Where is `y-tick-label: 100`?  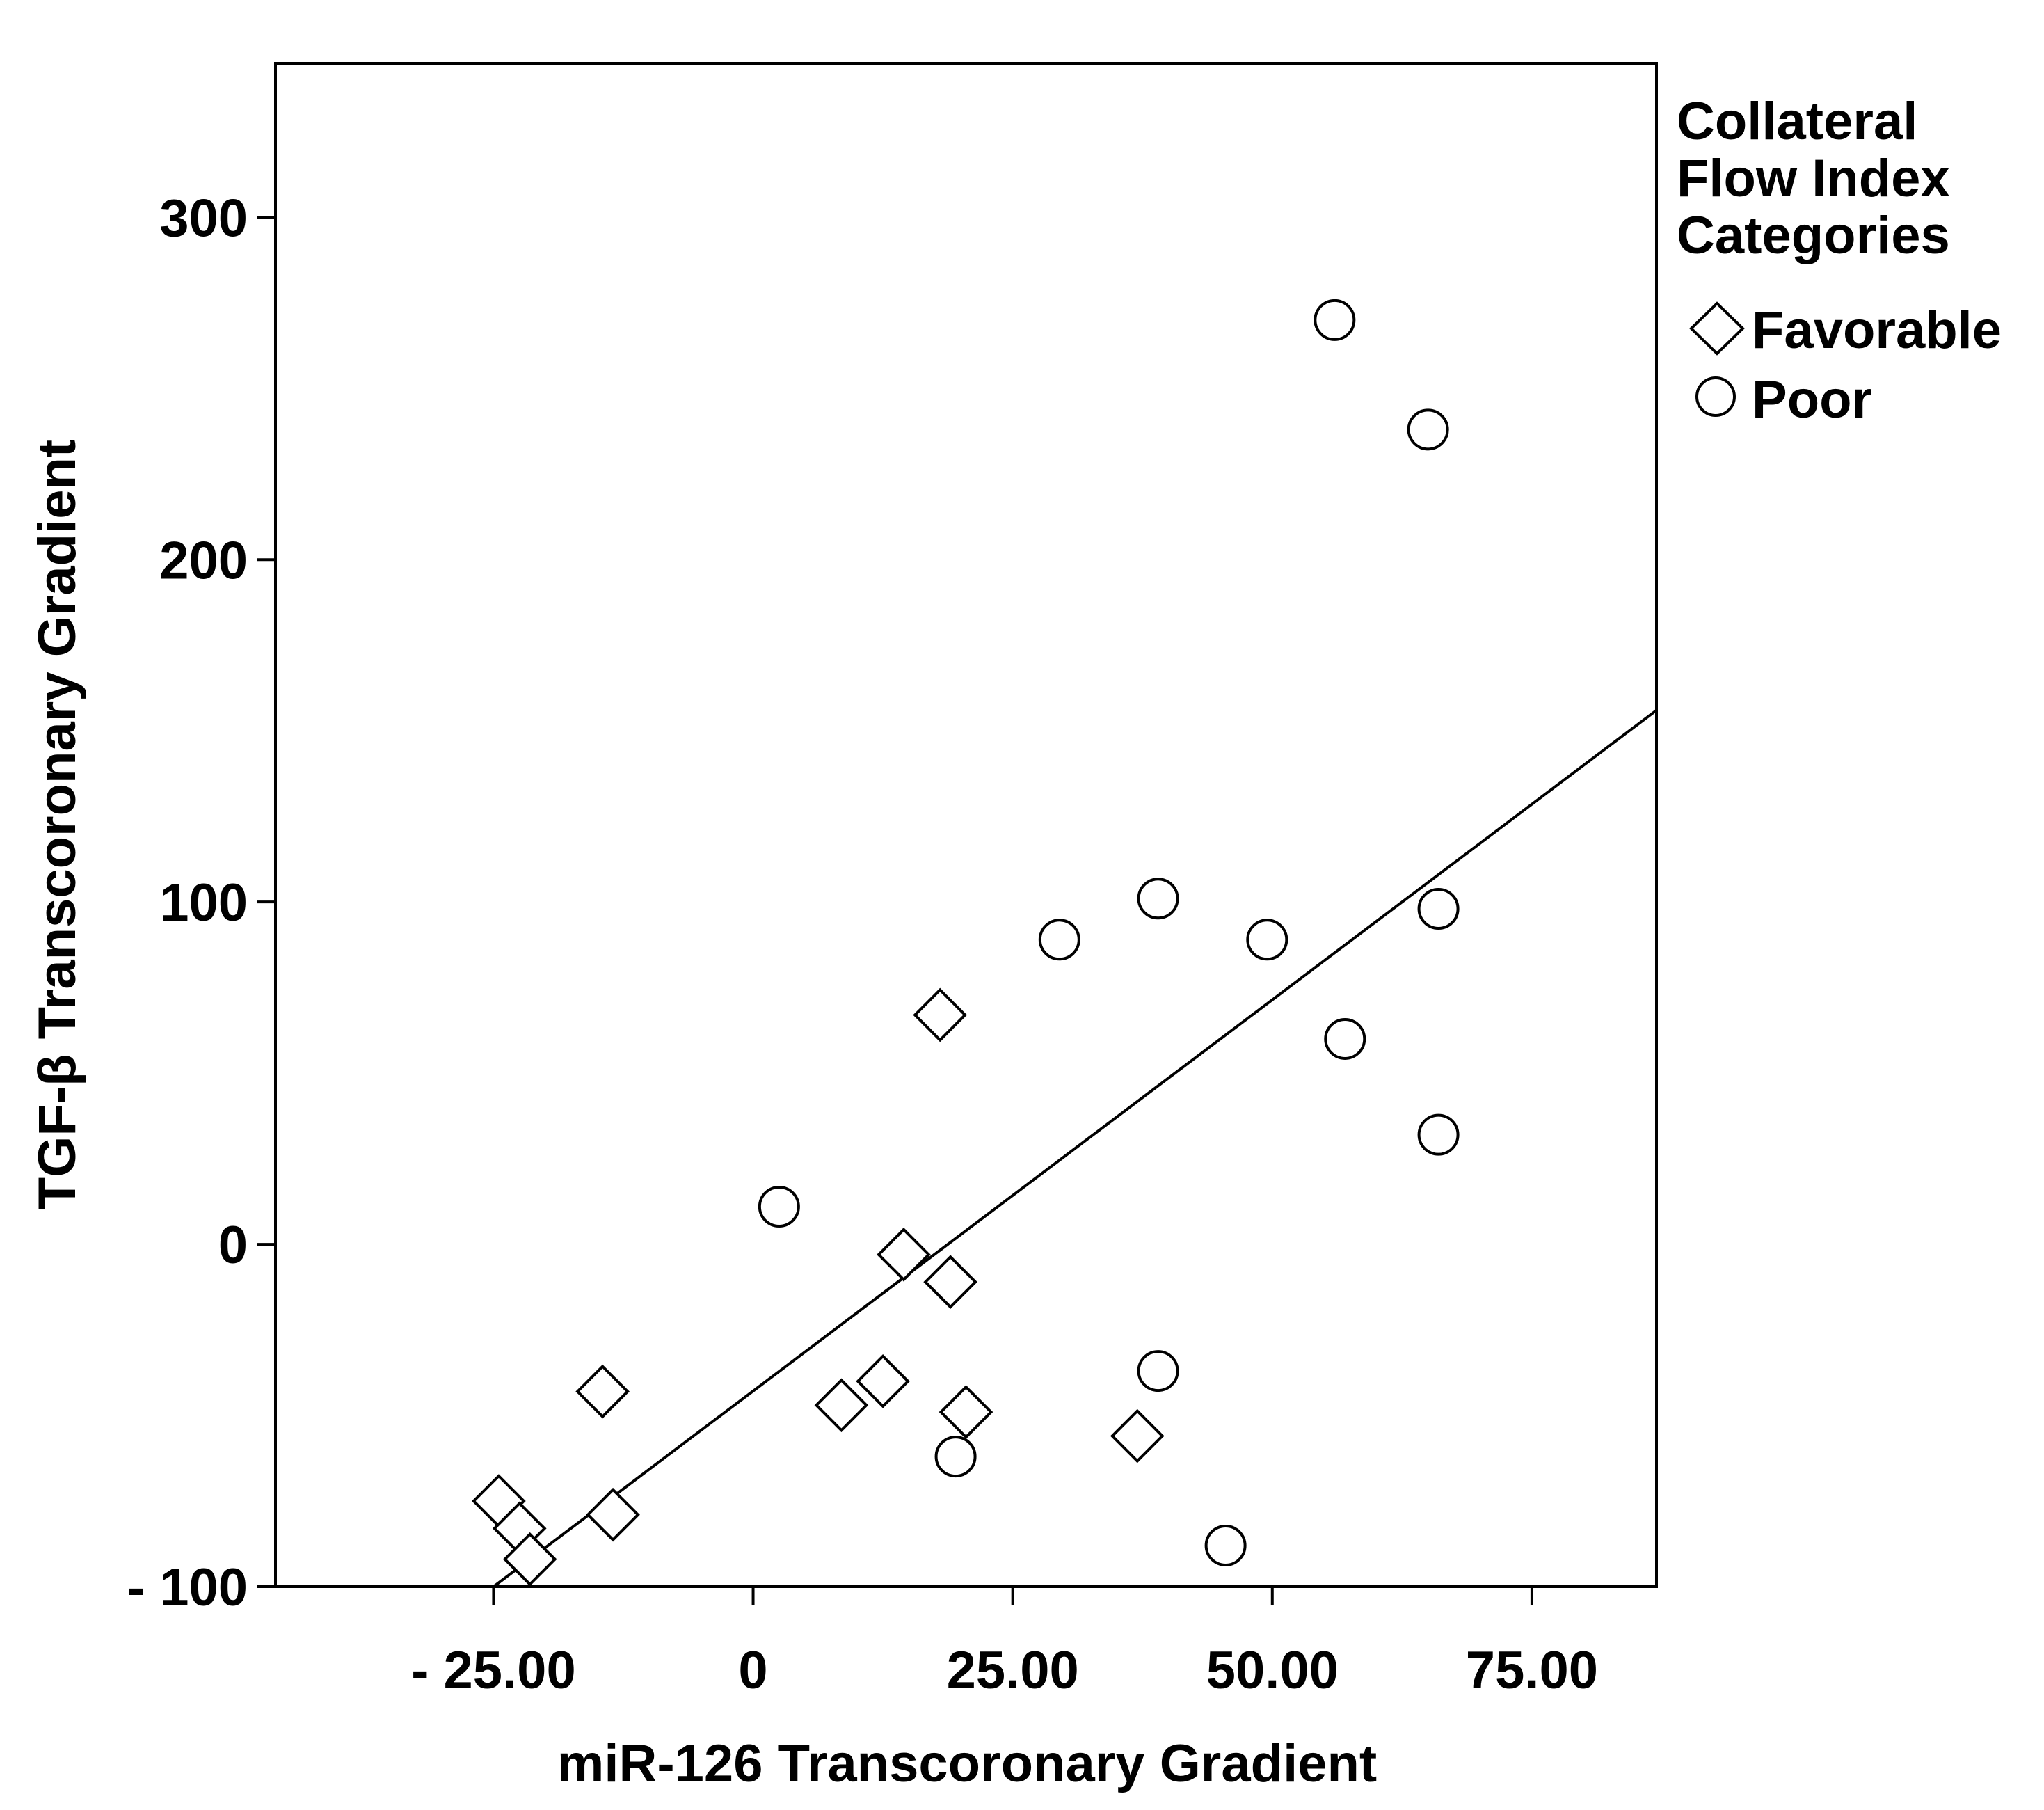
y-tick-label: 100 is located at coordinates (203, 903).